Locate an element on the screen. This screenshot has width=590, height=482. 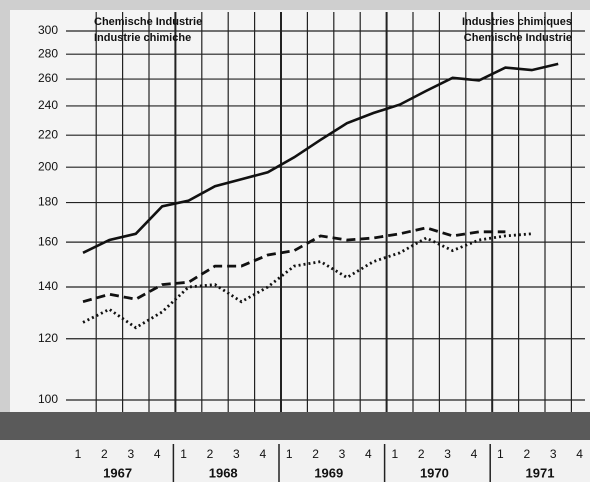
title-right: Industries chimiques is located at coordinates (517, 22).